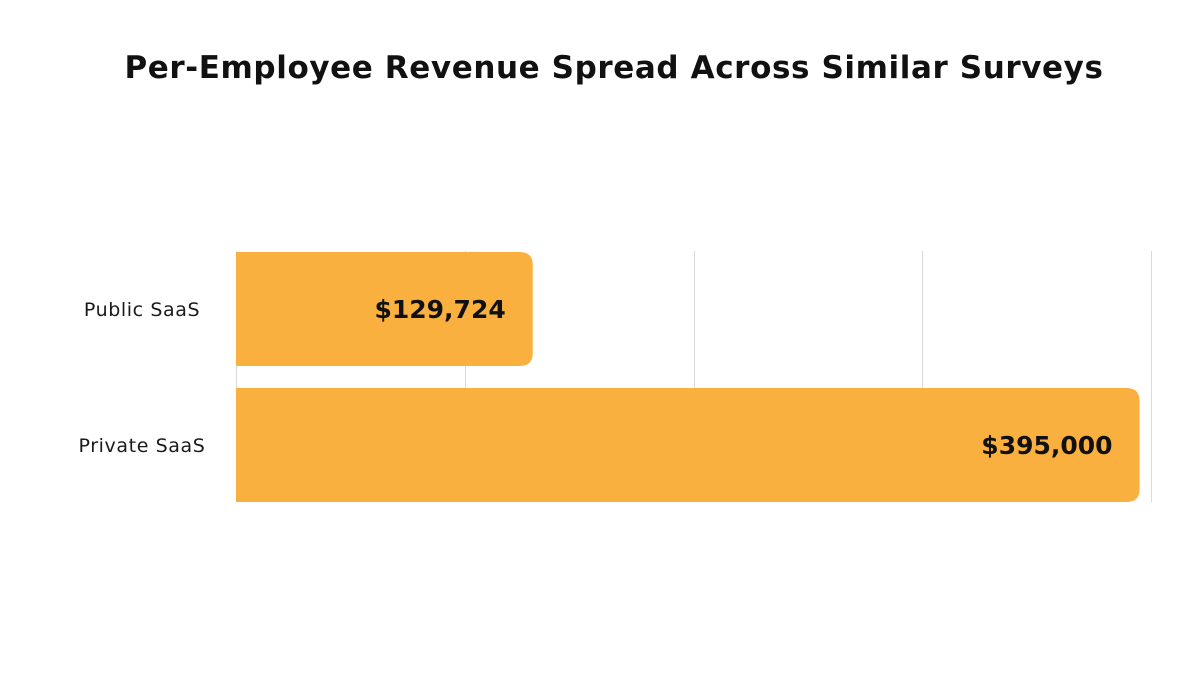  What do you see at coordinates (439, 309) in the screenshot?
I see `value-label-0: $129,724` at bounding box center [439, 309].